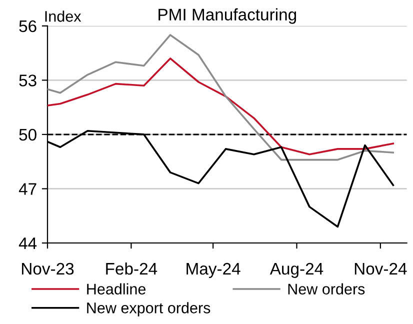 This screenshot has width=413, height=324. I want to click on legend-label: New orders, so click(326, 289).